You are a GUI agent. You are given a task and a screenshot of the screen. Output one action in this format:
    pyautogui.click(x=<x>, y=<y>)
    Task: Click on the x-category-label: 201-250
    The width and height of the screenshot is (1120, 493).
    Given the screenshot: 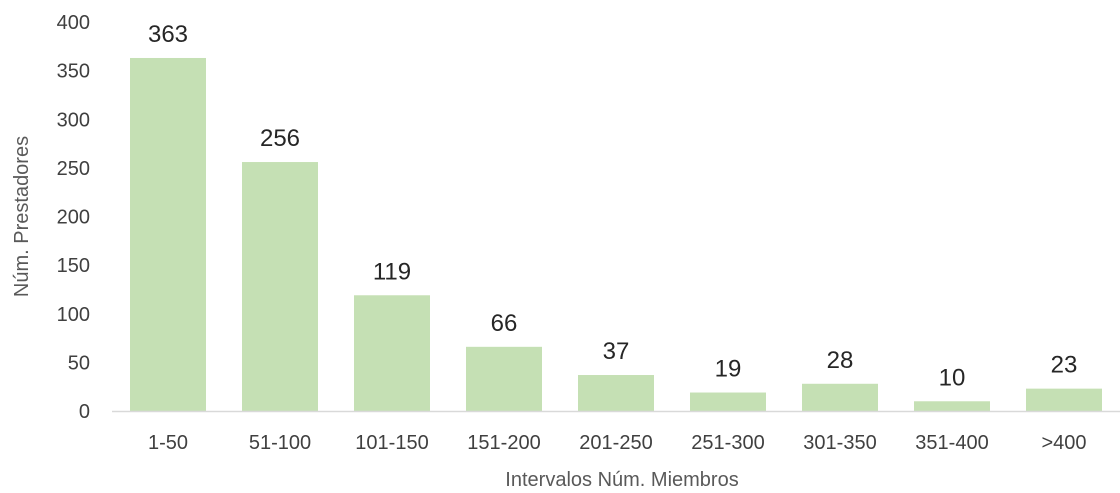 What is the action you would take?
    pyautogui.click(x=615, y=443)
    